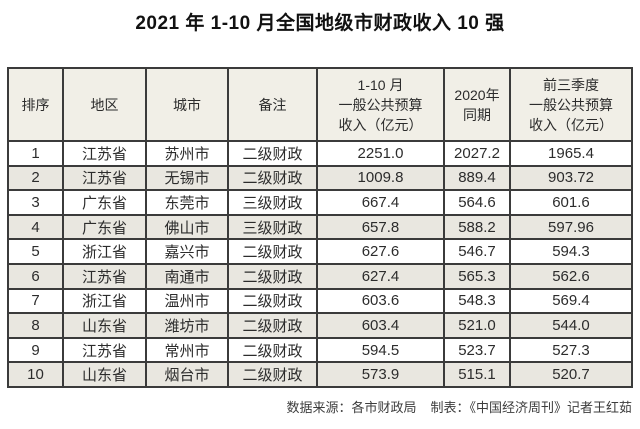 The image size is (640, 429). Describe the element at coordinates (380, 301) in the screenshot. I see `cell-revenue-jan-oct-2021: 603.6` at that location.